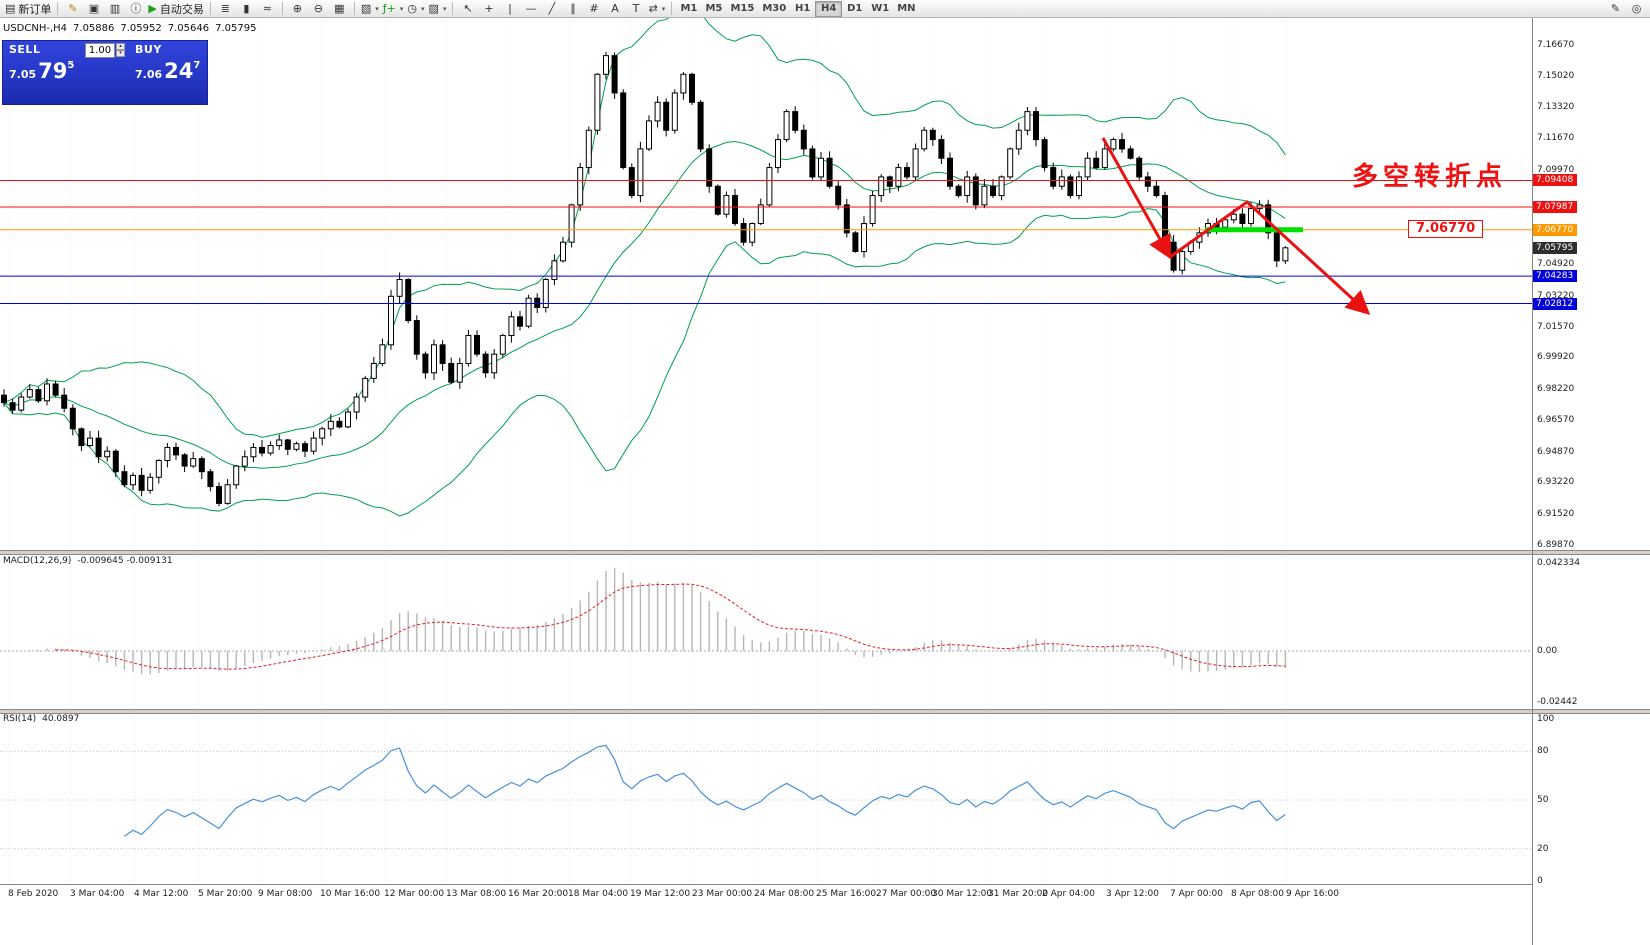 Image resolution: width=1650 pixels, height=945 pixels. What do you see at coordinates (766, 242) in the screenshot?
I see `horizontal-level-lines` at bounding box center [766, 242].